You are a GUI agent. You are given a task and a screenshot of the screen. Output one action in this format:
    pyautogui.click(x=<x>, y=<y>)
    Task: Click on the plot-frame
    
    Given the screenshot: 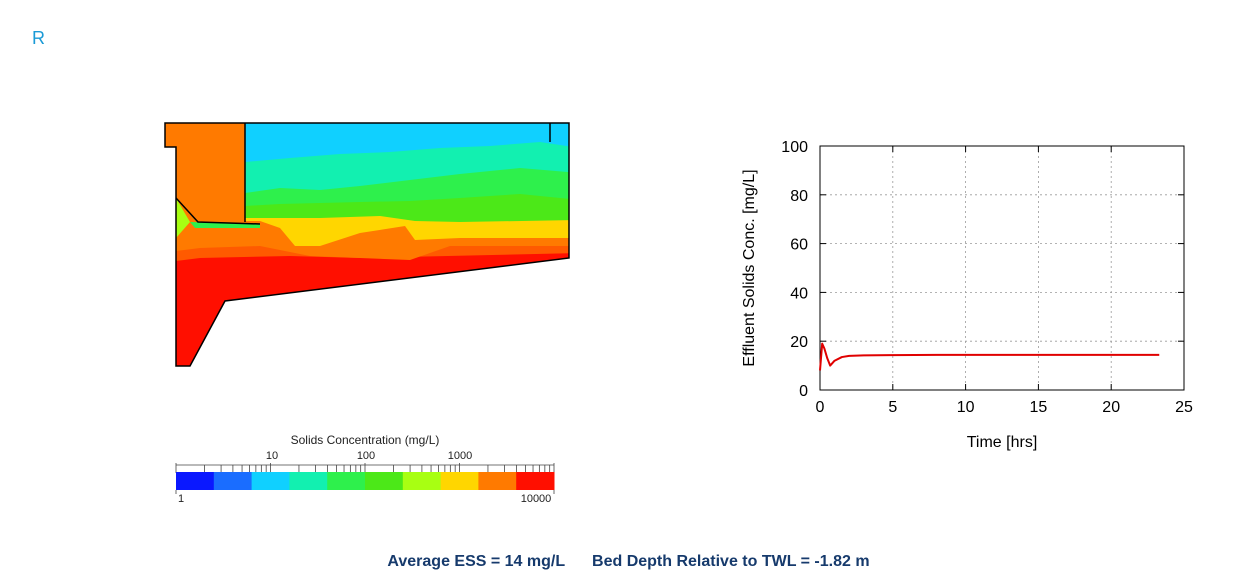 What is the action you would take?
    pyautogui.click(x=1002, y=268)
    